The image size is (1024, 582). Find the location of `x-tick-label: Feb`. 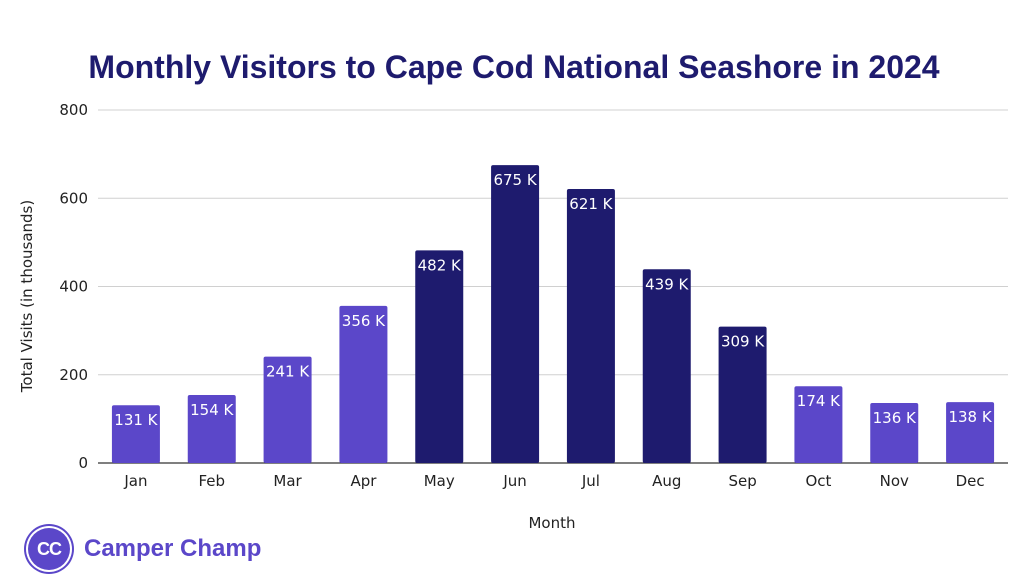

x-tick-label: Feb is located at coordinates (211, 481).